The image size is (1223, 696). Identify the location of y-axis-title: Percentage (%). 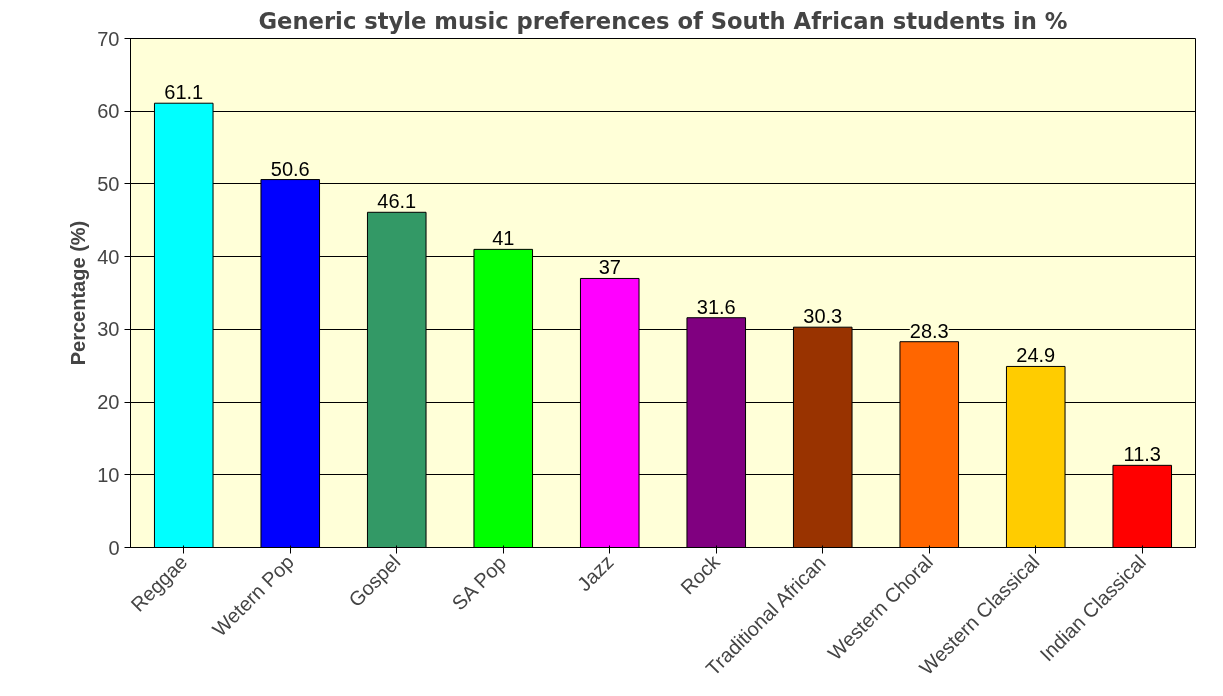
(78, 293).